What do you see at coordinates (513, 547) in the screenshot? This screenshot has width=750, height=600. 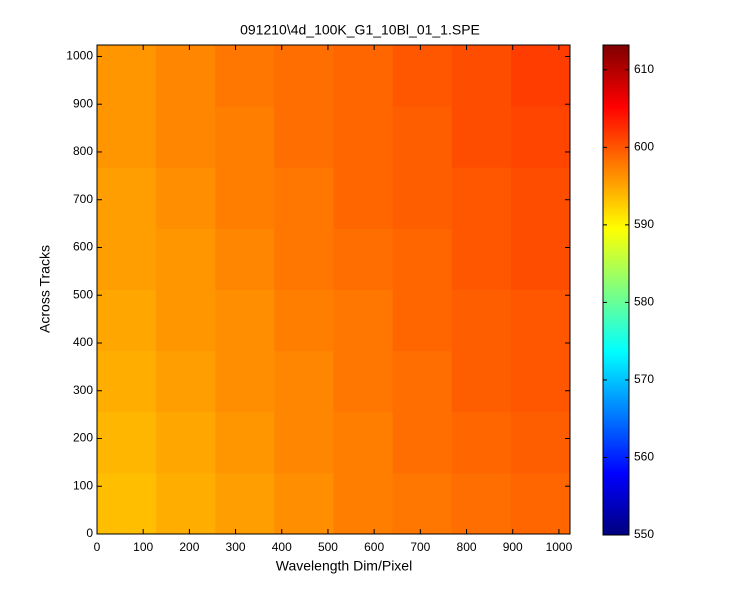 I see `x-tick-label: 900` at bounding box center [513, 547].